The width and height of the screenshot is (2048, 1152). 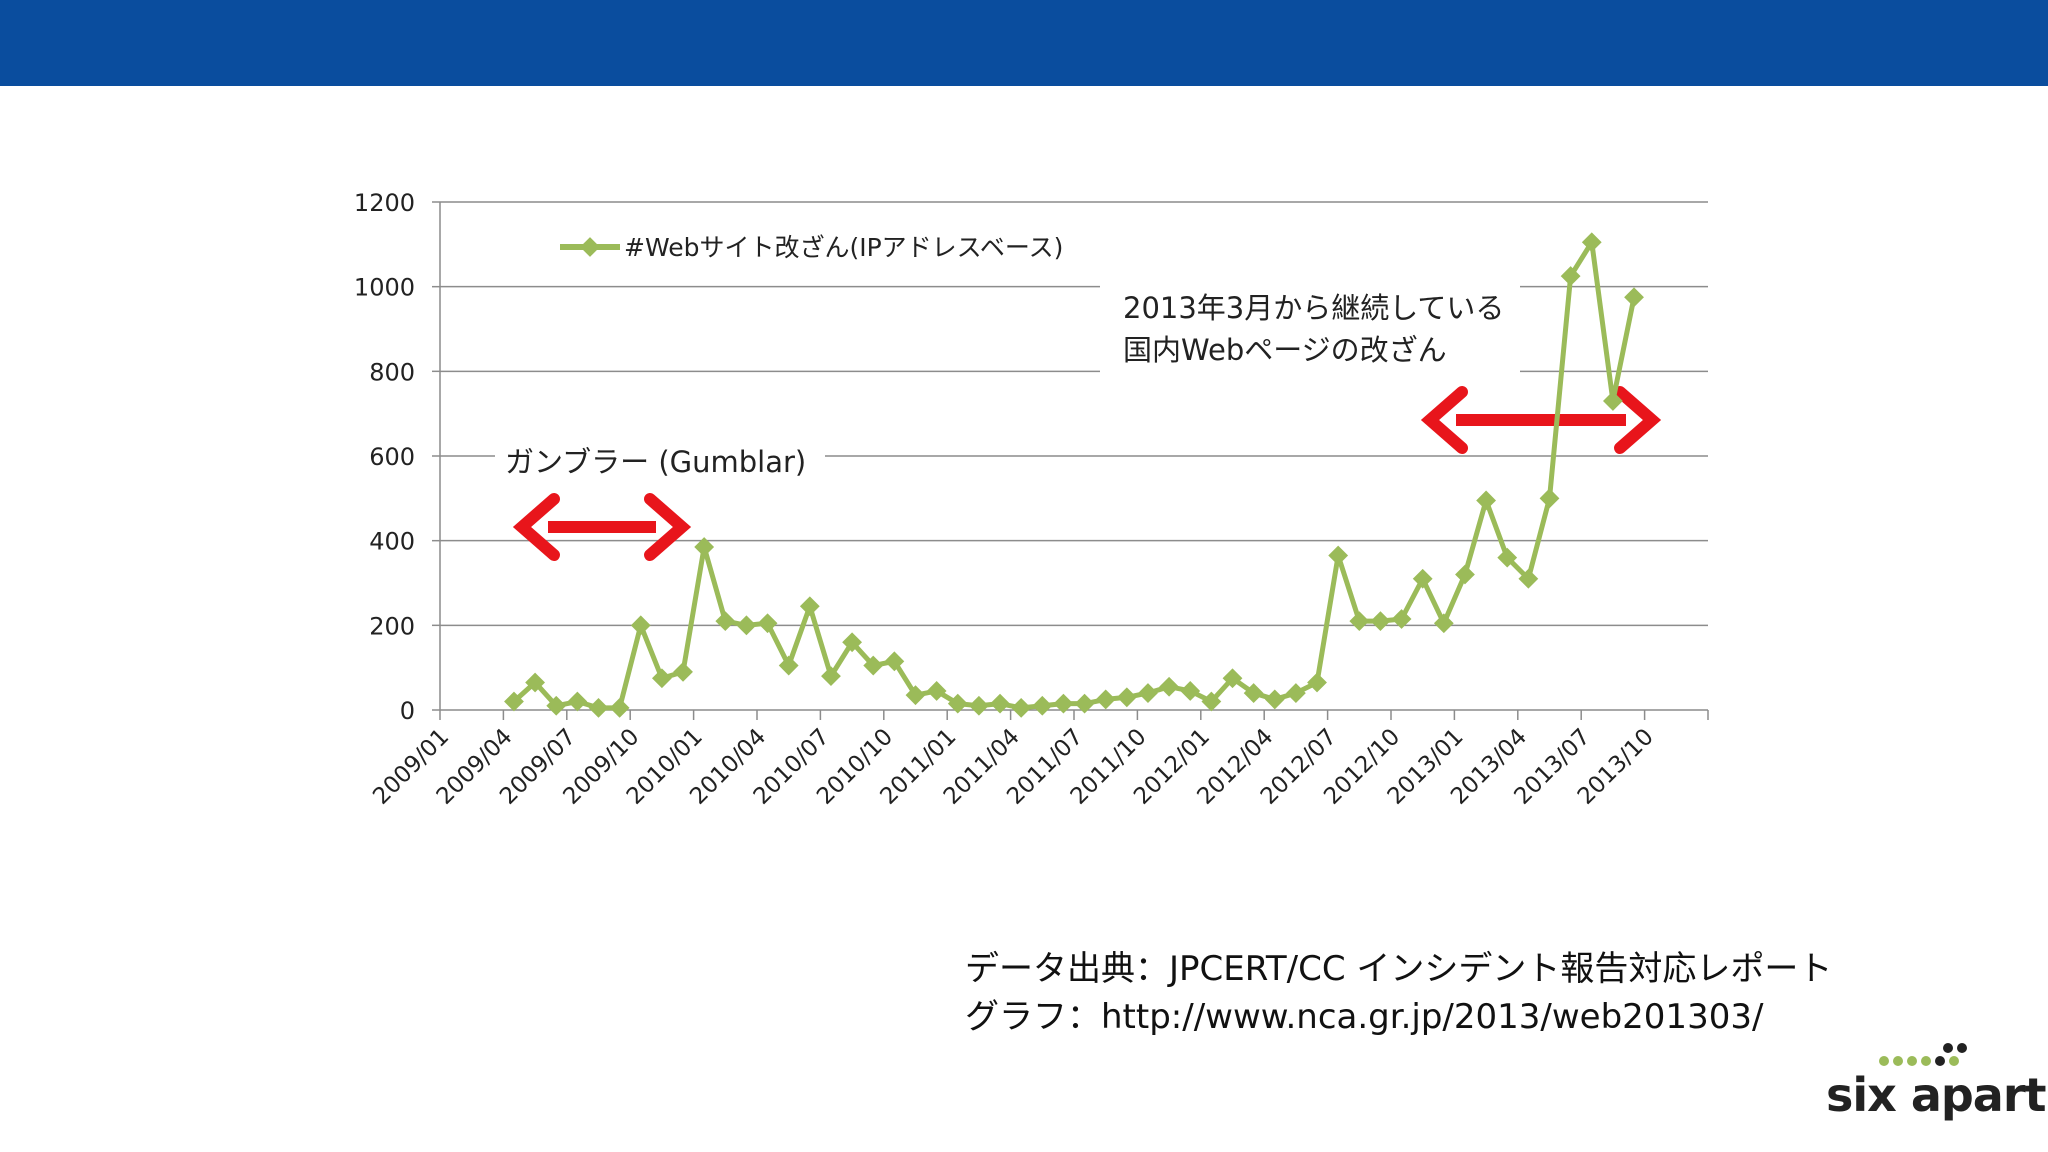 I want to click on six-apart-logo: six apart, so click(x=1936, y=1083).